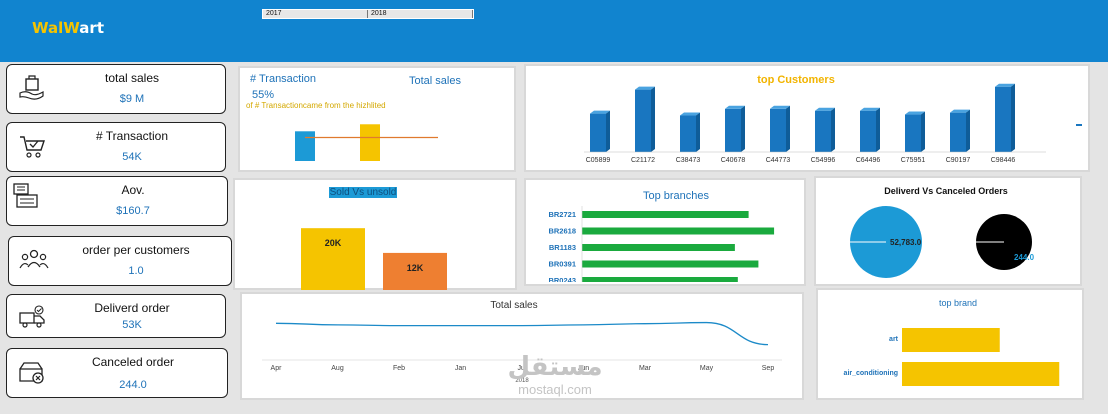  I want to click on kpi-label: total sales, so click(132, 78).